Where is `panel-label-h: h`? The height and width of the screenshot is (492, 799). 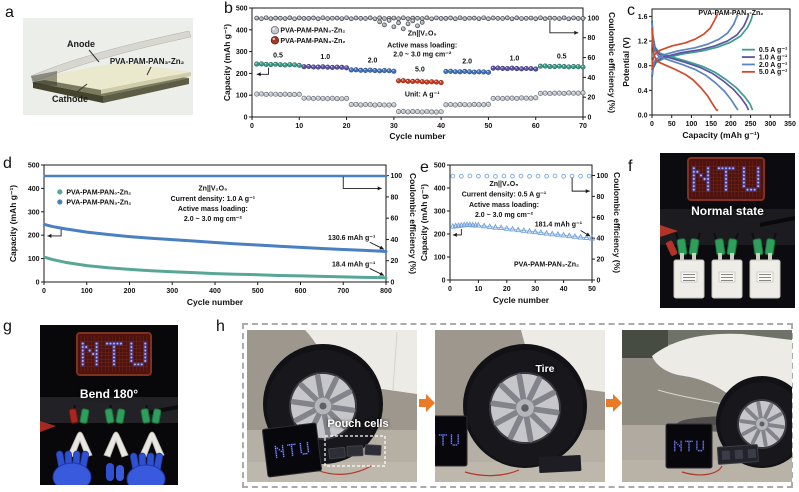 panel-label-h: h is located at coordinates (220, 326).